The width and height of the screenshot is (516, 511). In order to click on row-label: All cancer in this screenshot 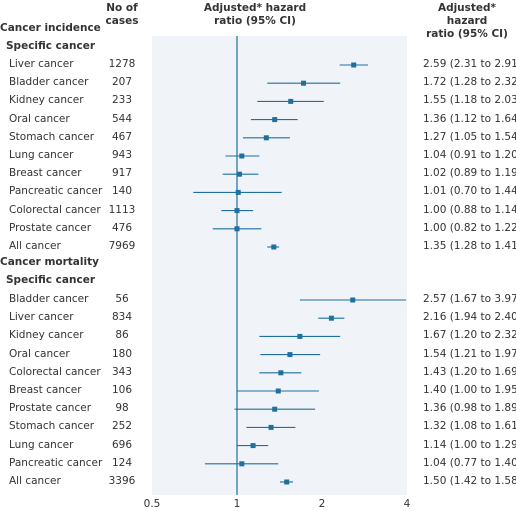, I will do `click(35, 481)`.